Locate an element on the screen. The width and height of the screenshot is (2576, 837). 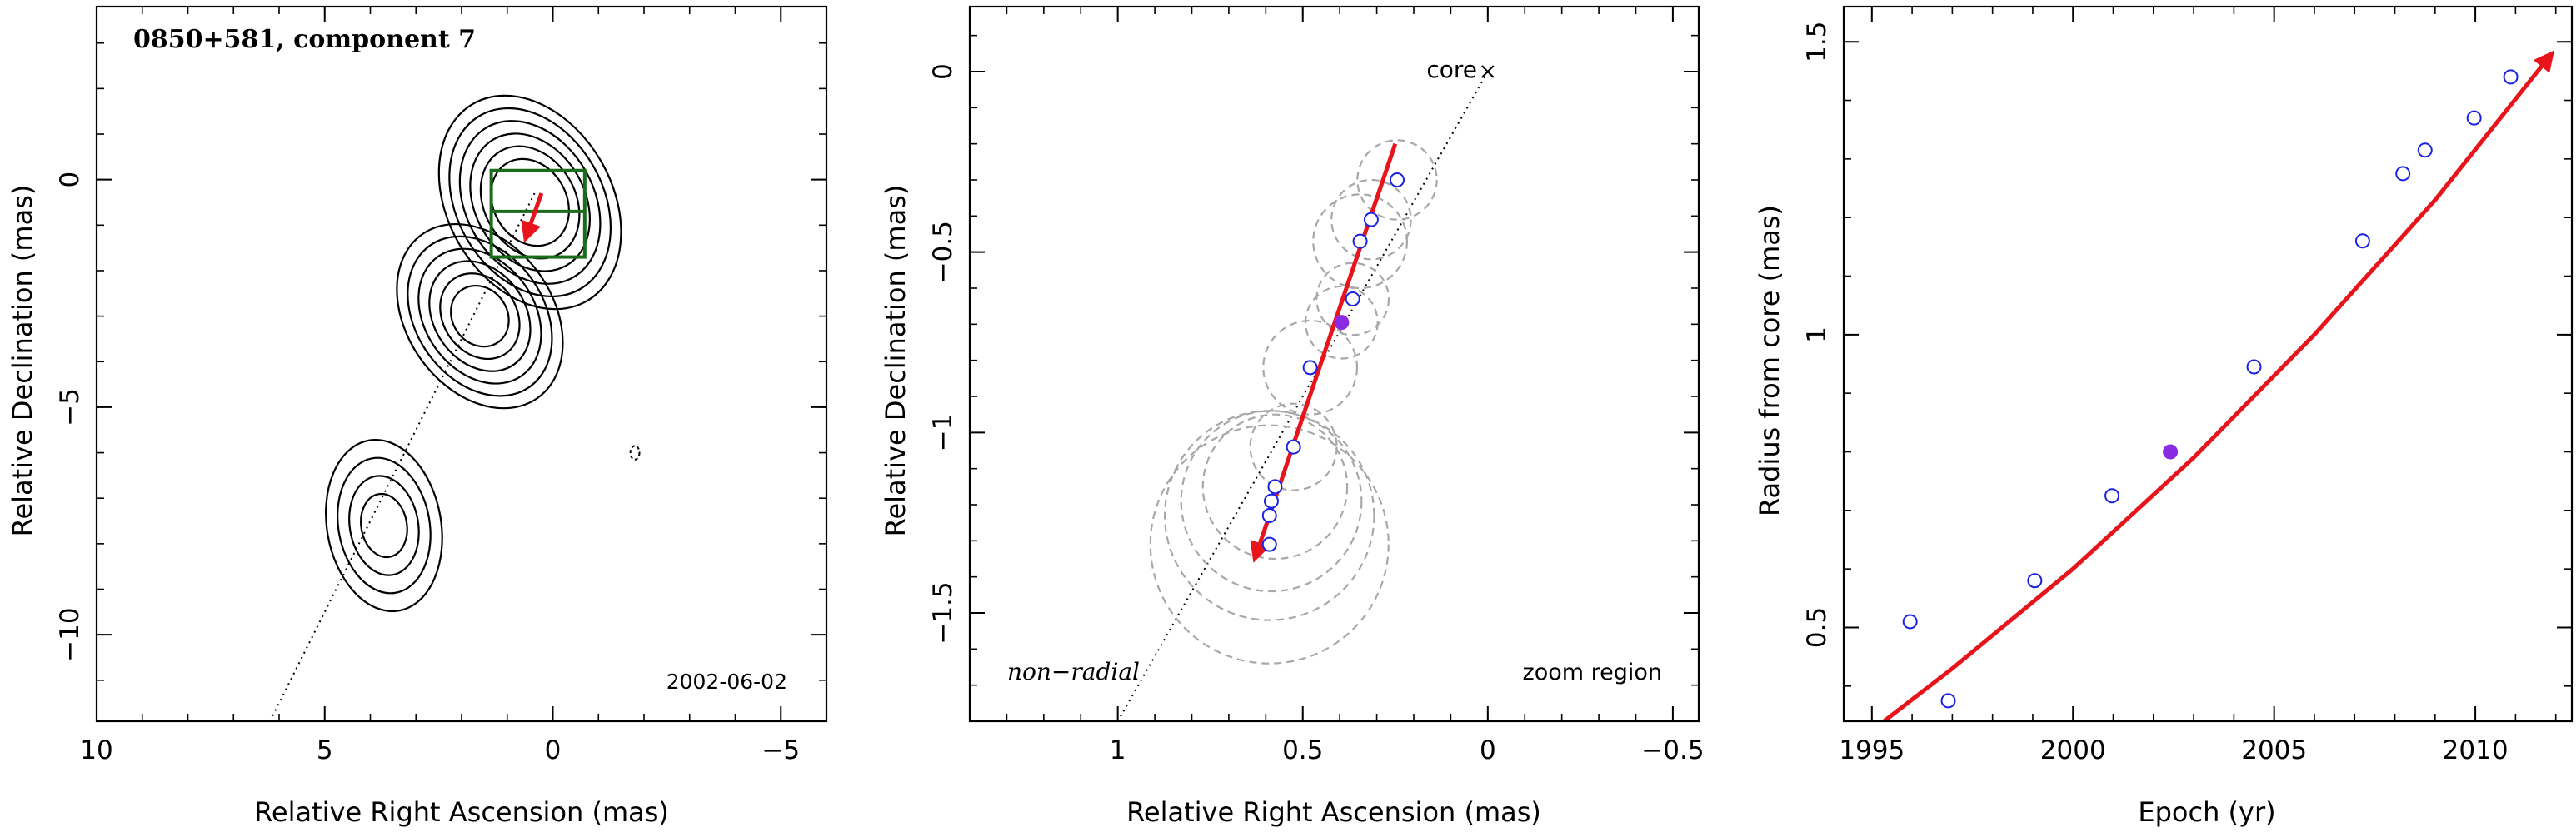
x-tick-label: −5 is located at coordinates (780, 750).